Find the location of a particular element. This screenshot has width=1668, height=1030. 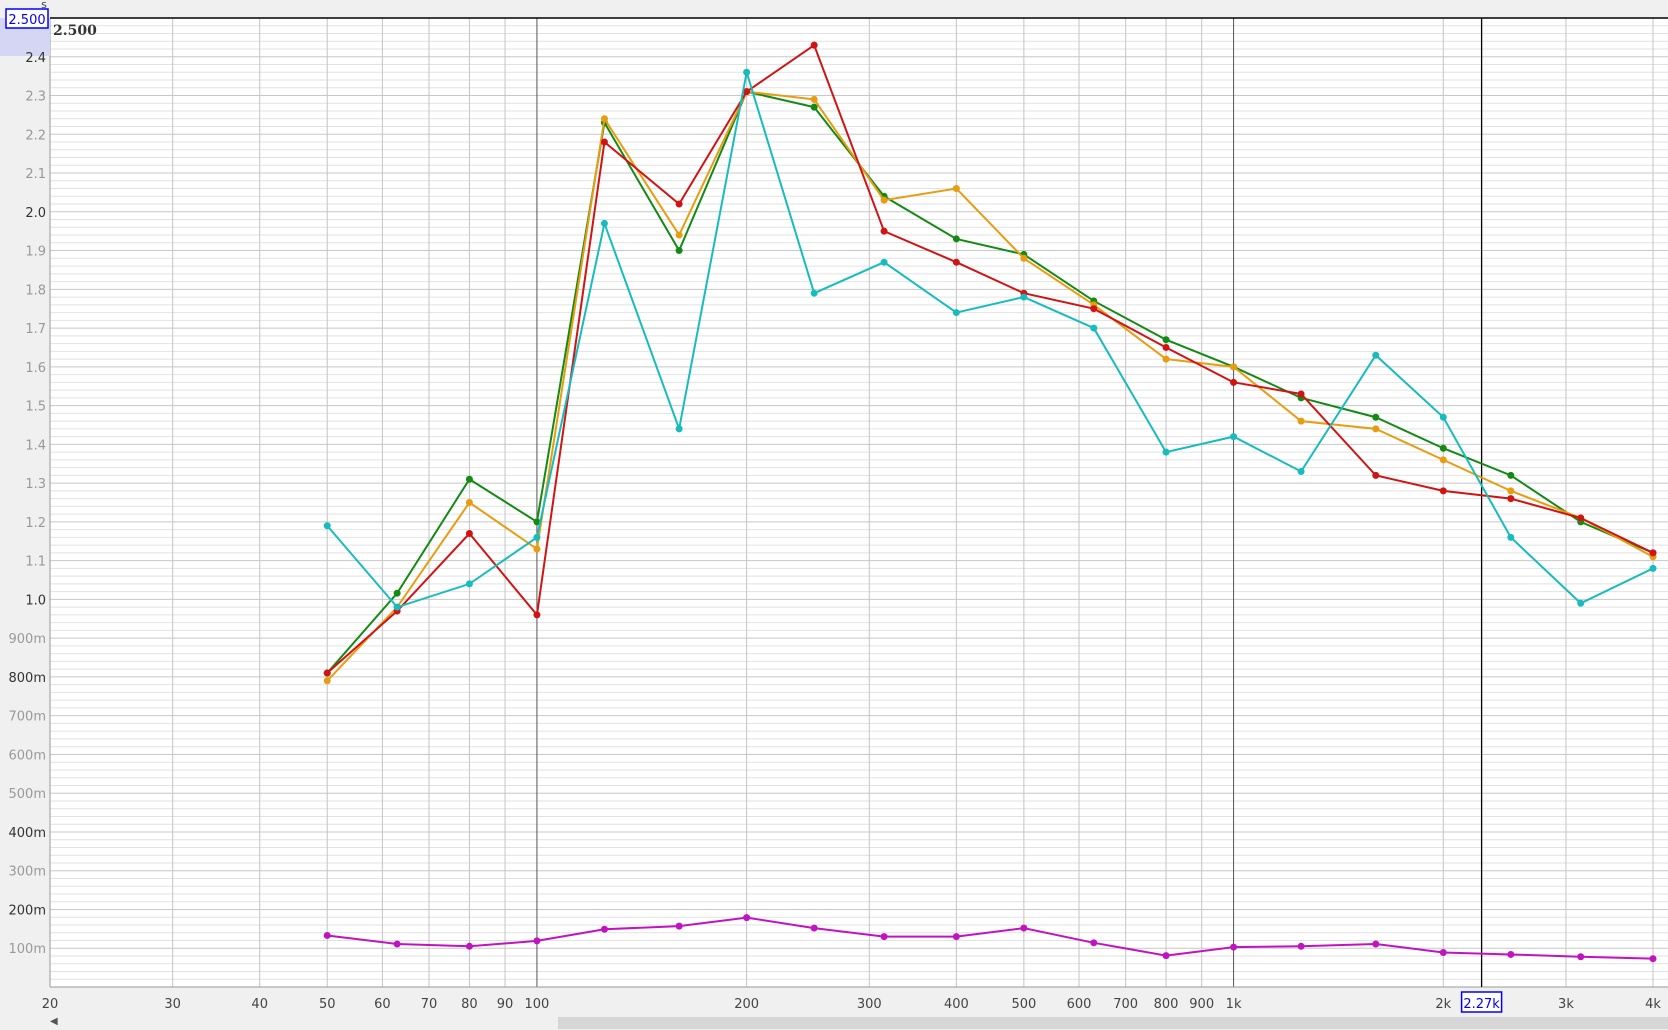

y-tick-label: 600m is located at coordinates (27, 755).